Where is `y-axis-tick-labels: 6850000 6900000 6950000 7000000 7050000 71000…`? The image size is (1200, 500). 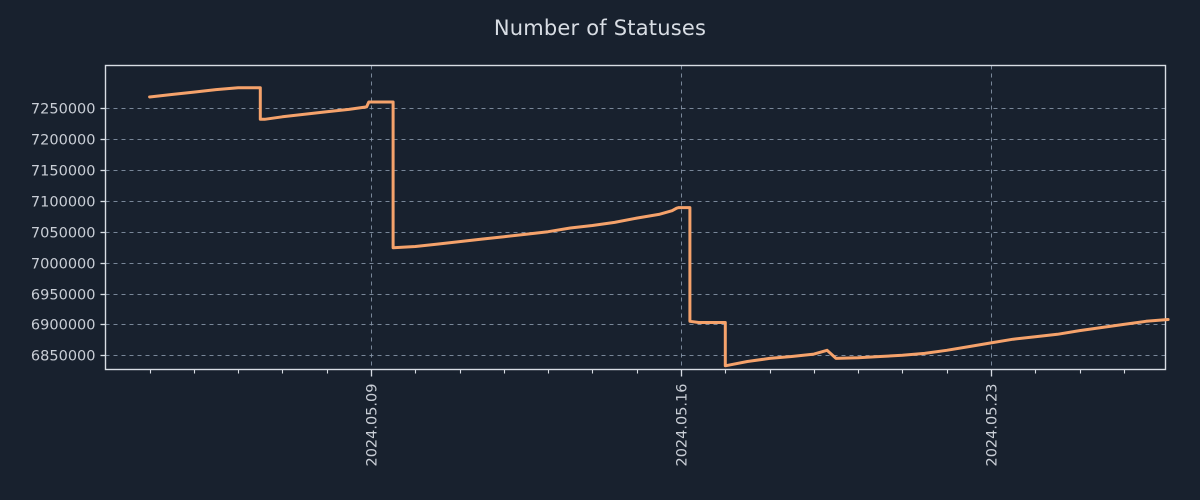 y-axis-tick-labels: 6850000 6900000 6950000 7000000 7050000 71000… is located at coordinates (63, 233).